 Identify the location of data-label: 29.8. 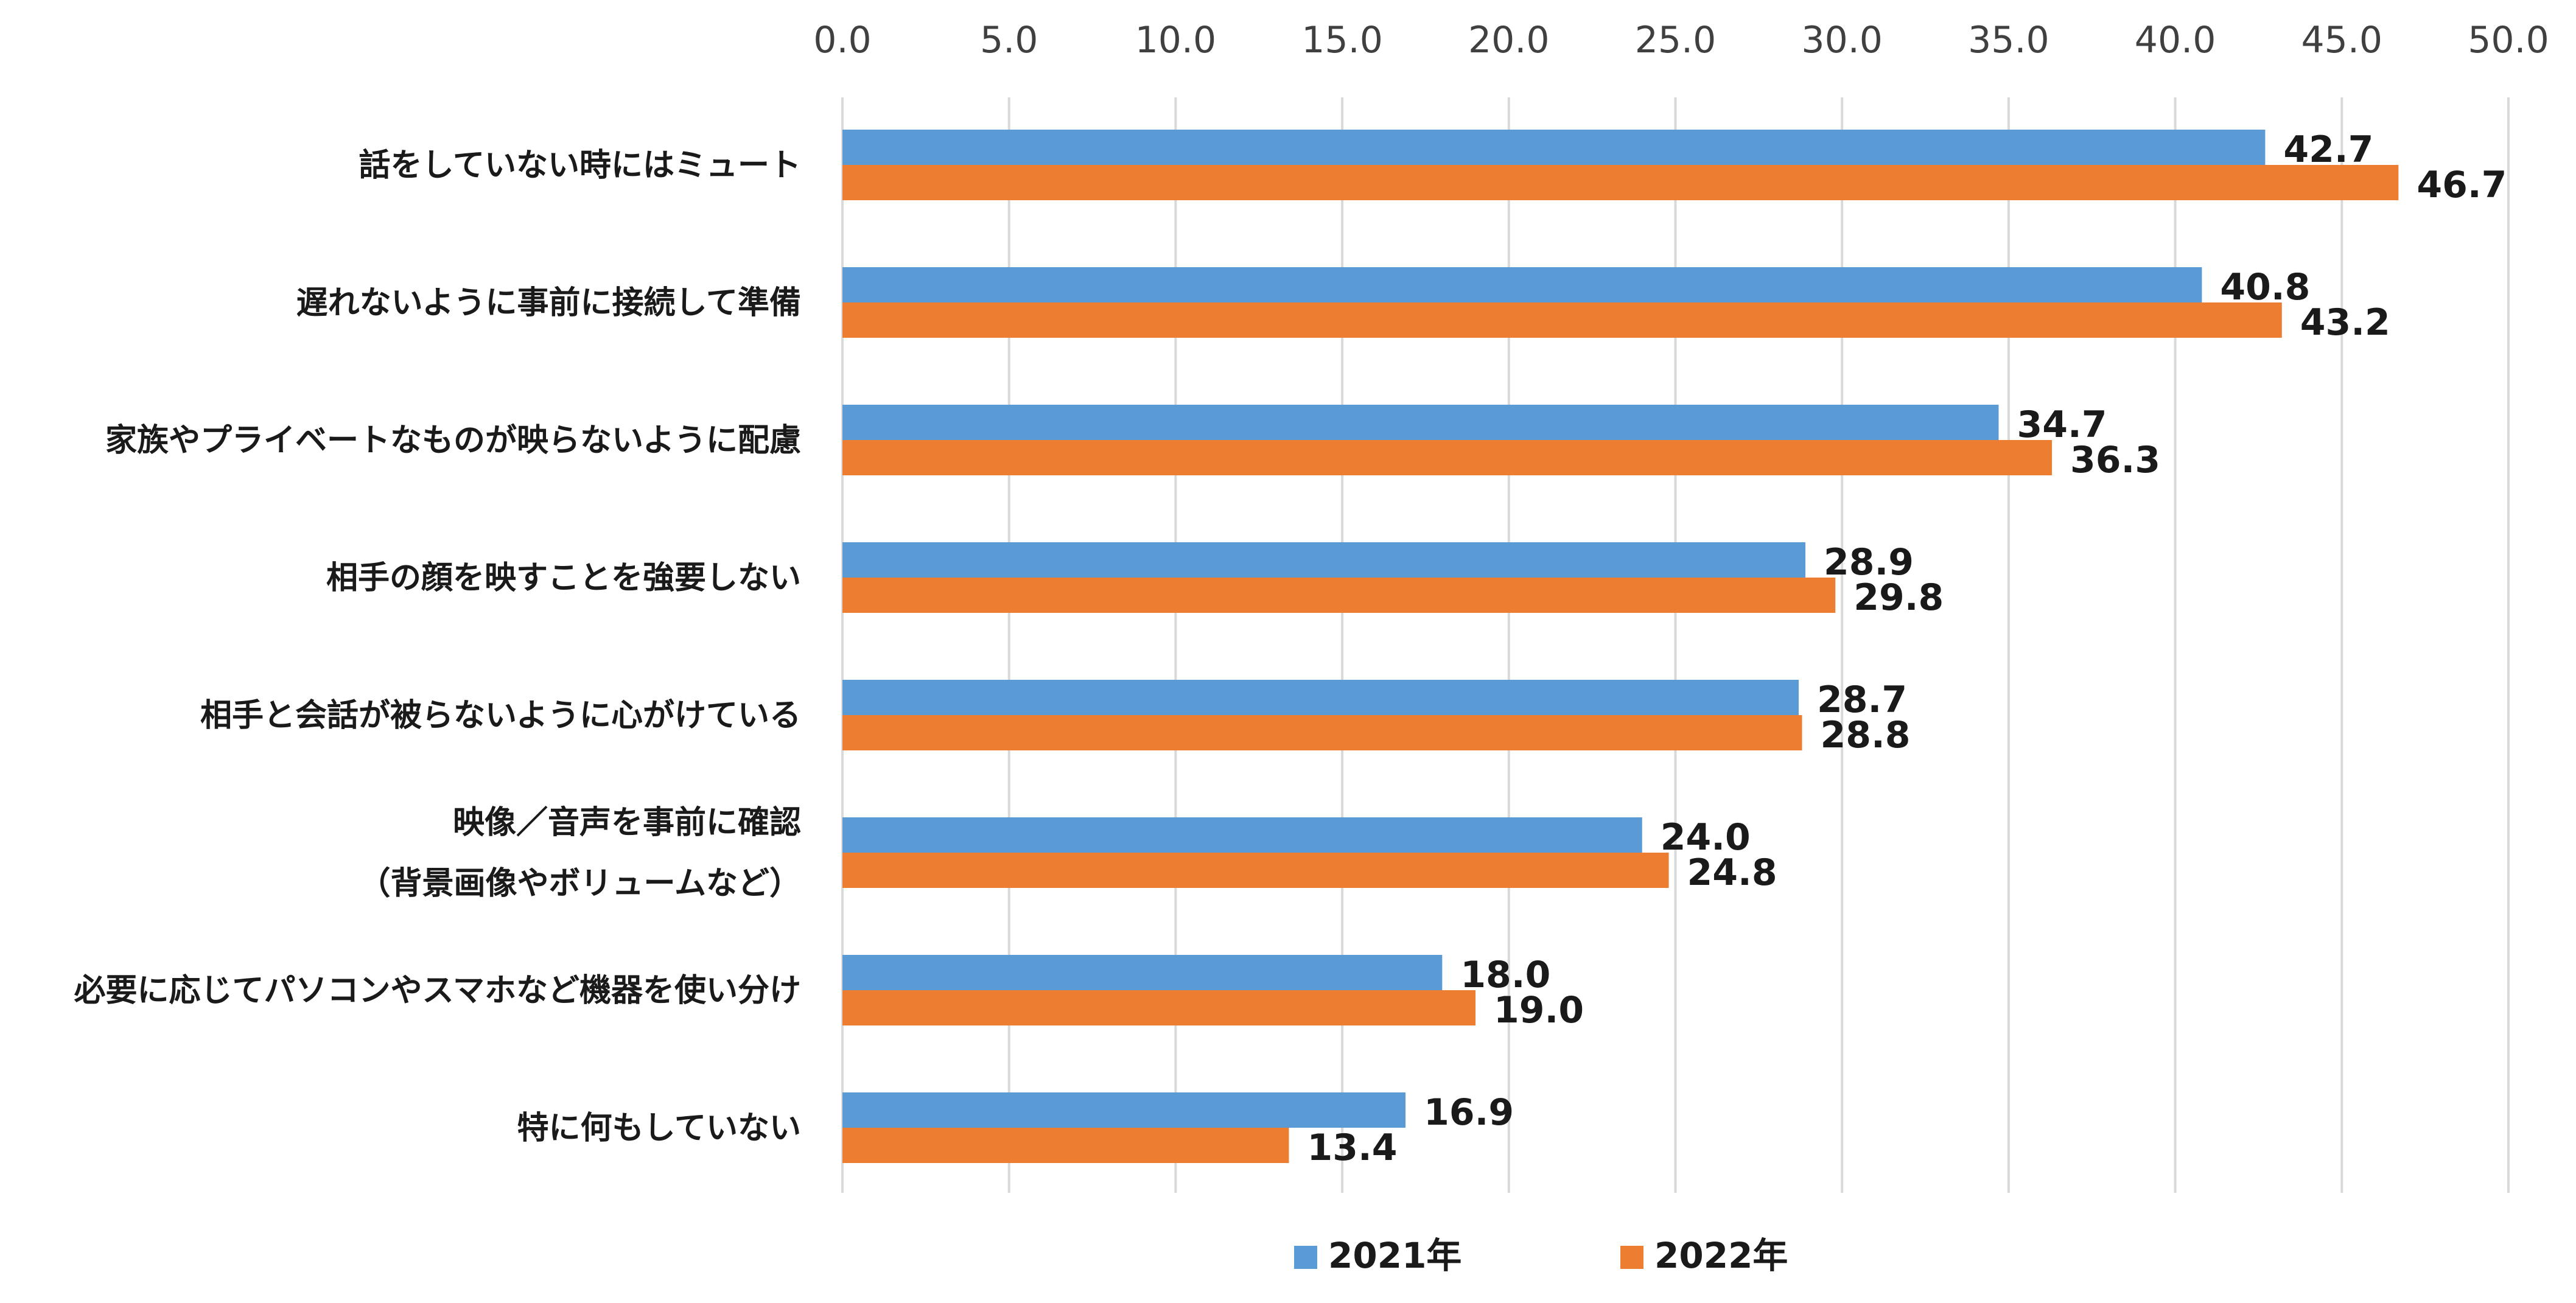
(1899, 597).